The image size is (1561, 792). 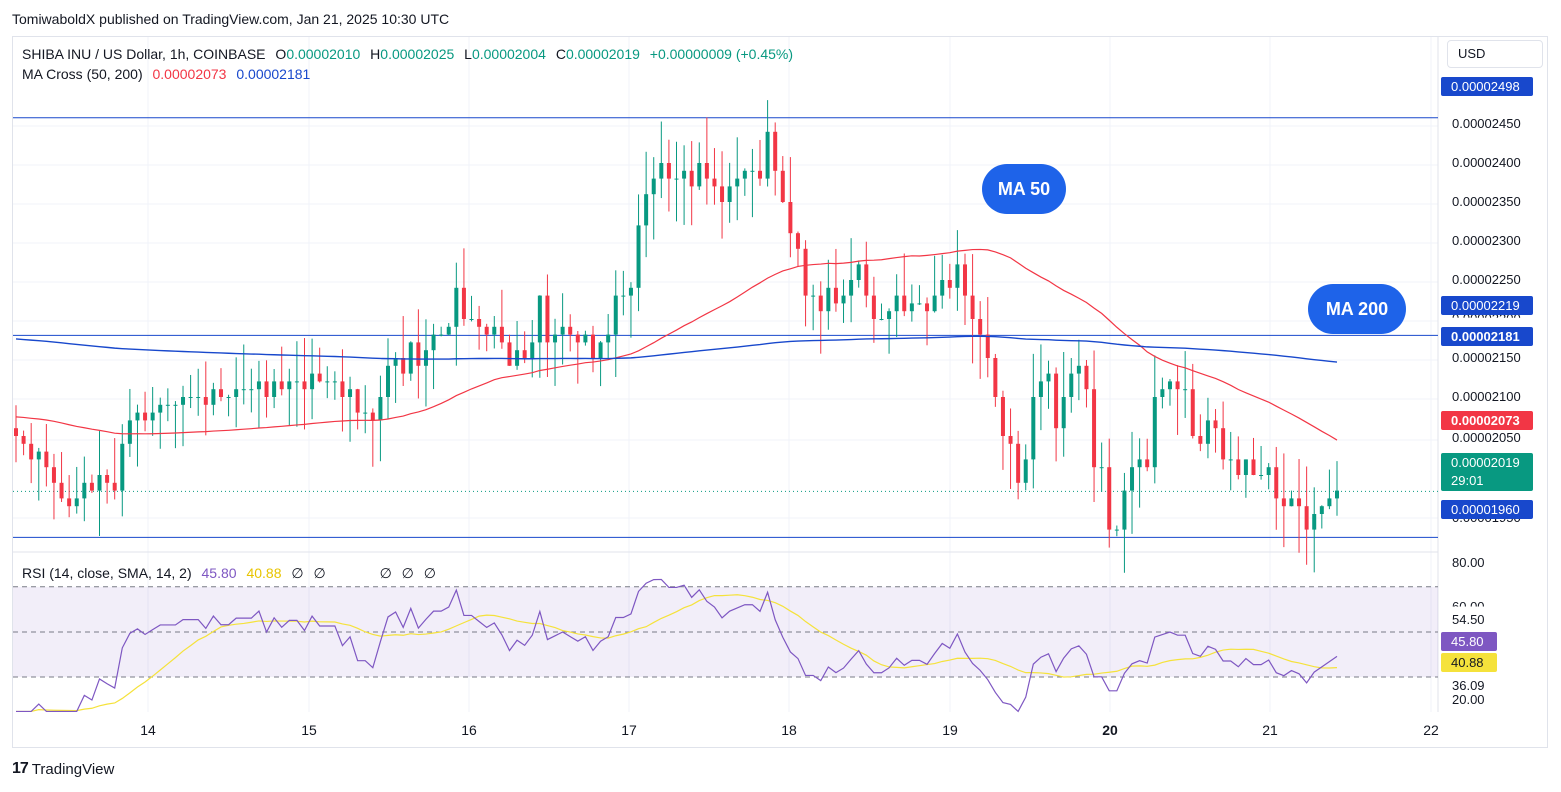 I want to click on ma50-annotation: MA 50, so click(x=1024, y=189).